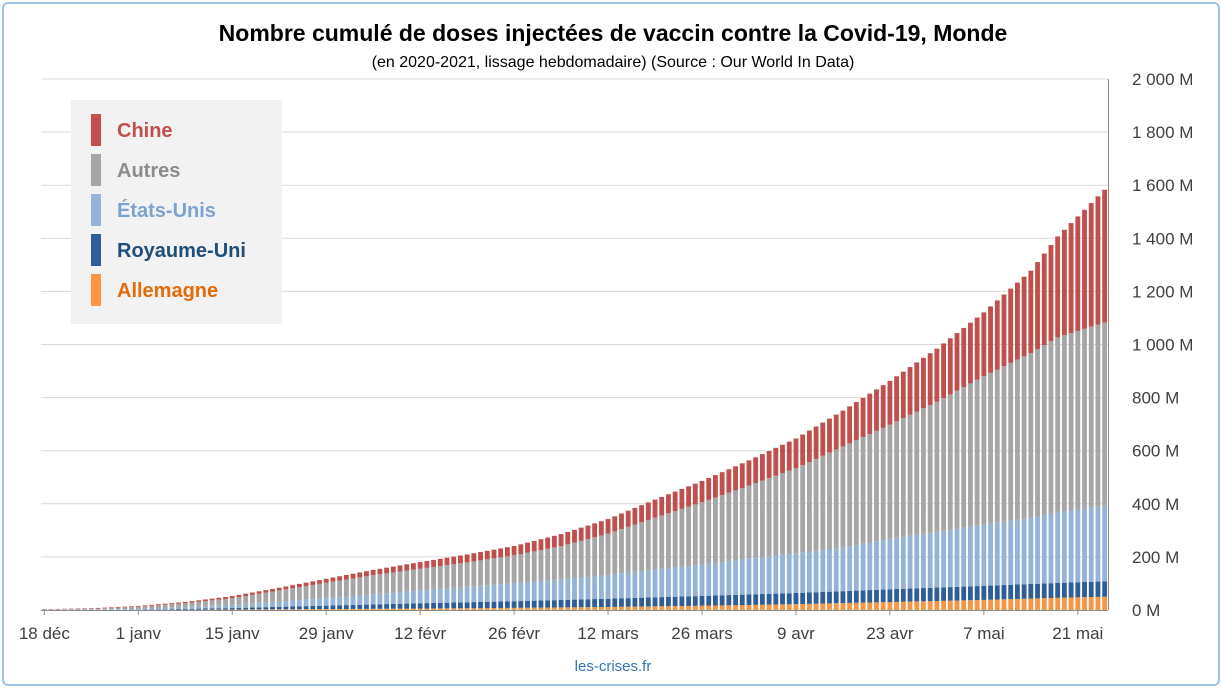 This screenshot has width=1222, height=688. Describe the element at coordinates (145, 131) in the screenshot. I see `legend-label: Chine` at that location.